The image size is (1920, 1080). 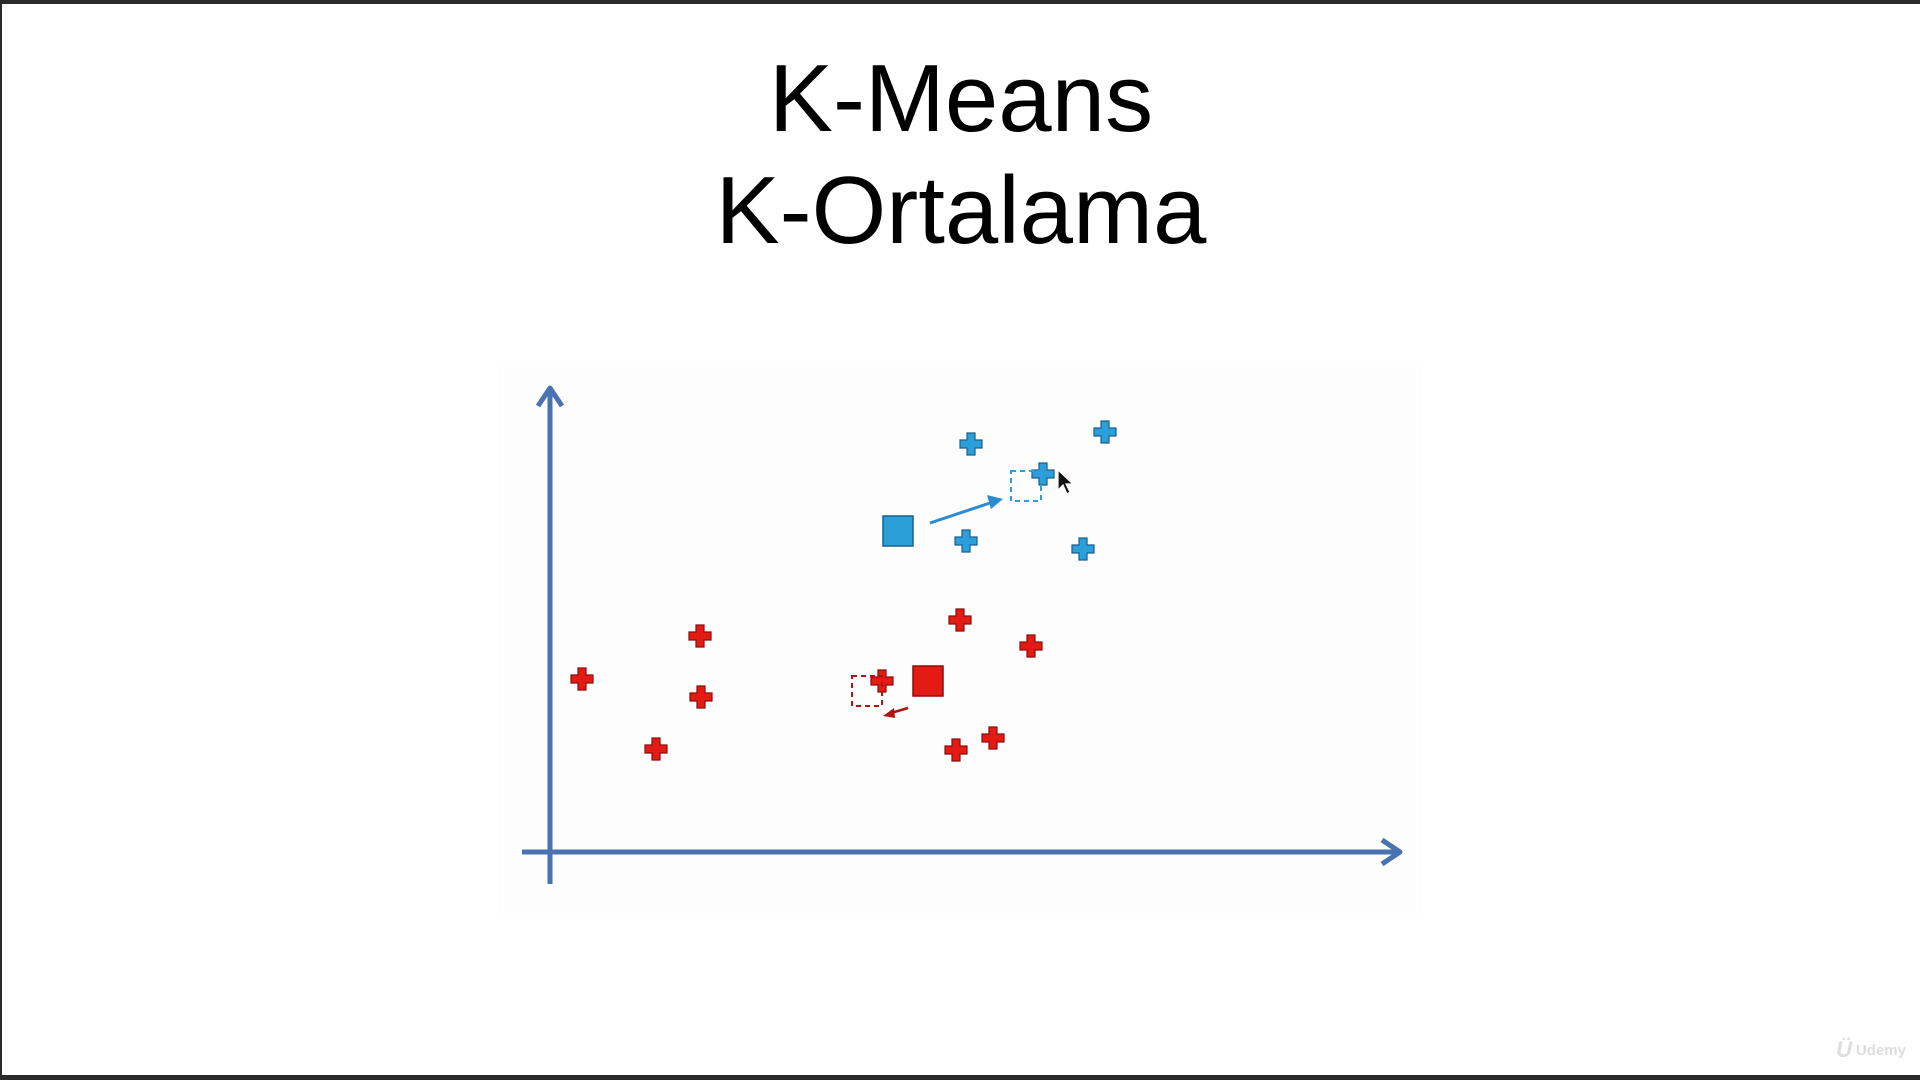 I want to click on slide-title-line1: K-Means, so click(x=961, y=98).